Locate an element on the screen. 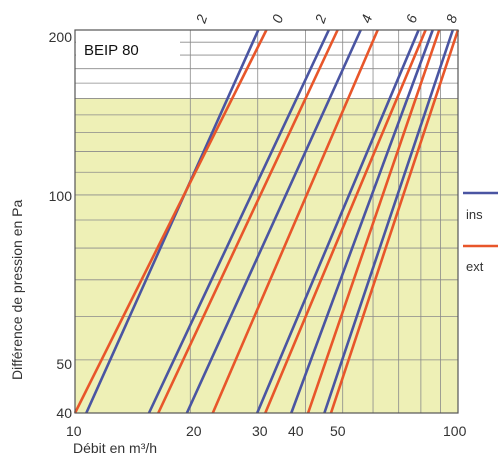 Image resolution: width=498 pixels, height=468 pixels. chart-title-box is located at coordinates (128, 50).